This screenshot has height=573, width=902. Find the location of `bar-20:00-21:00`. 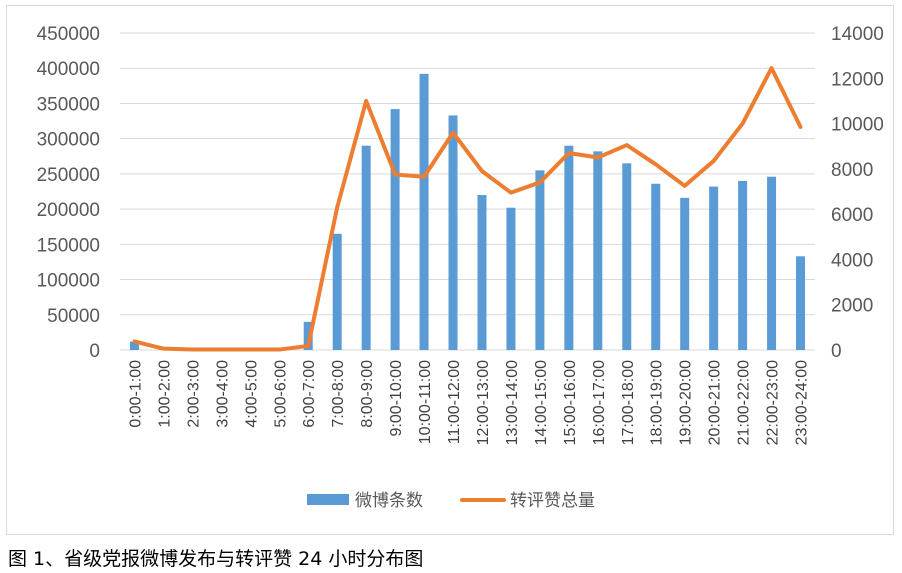

bar-20:00-21:00 is located at coordinates (714, 268).